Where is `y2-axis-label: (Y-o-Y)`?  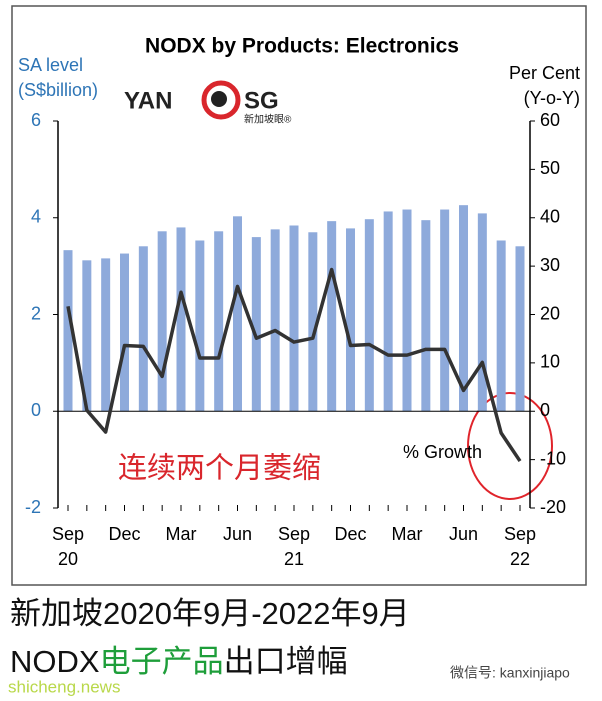
y2-axis-label: (Y-o-Y) is located at coordinates (552, 98).